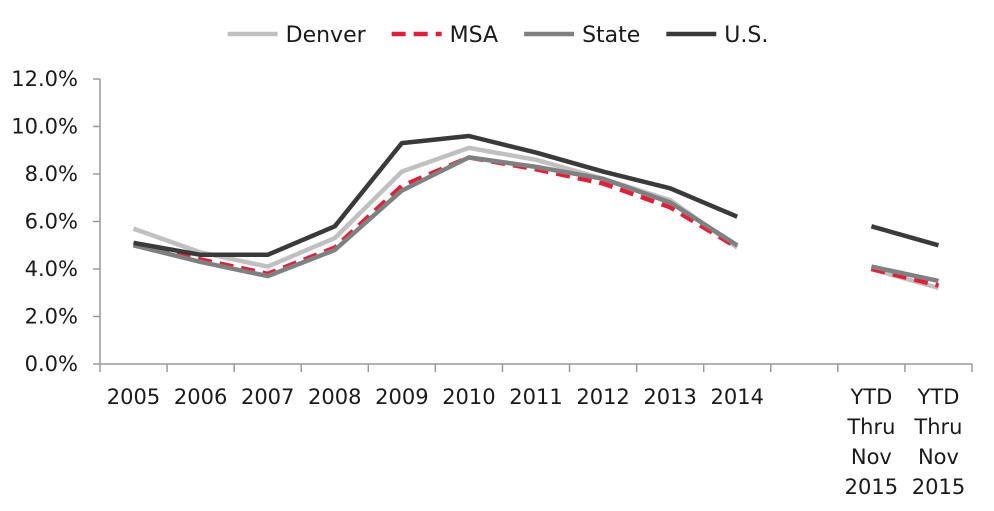 The height and width of the screenshot is (511, 994). I want to click on x-tick-label: 2010, so click(468, 397).